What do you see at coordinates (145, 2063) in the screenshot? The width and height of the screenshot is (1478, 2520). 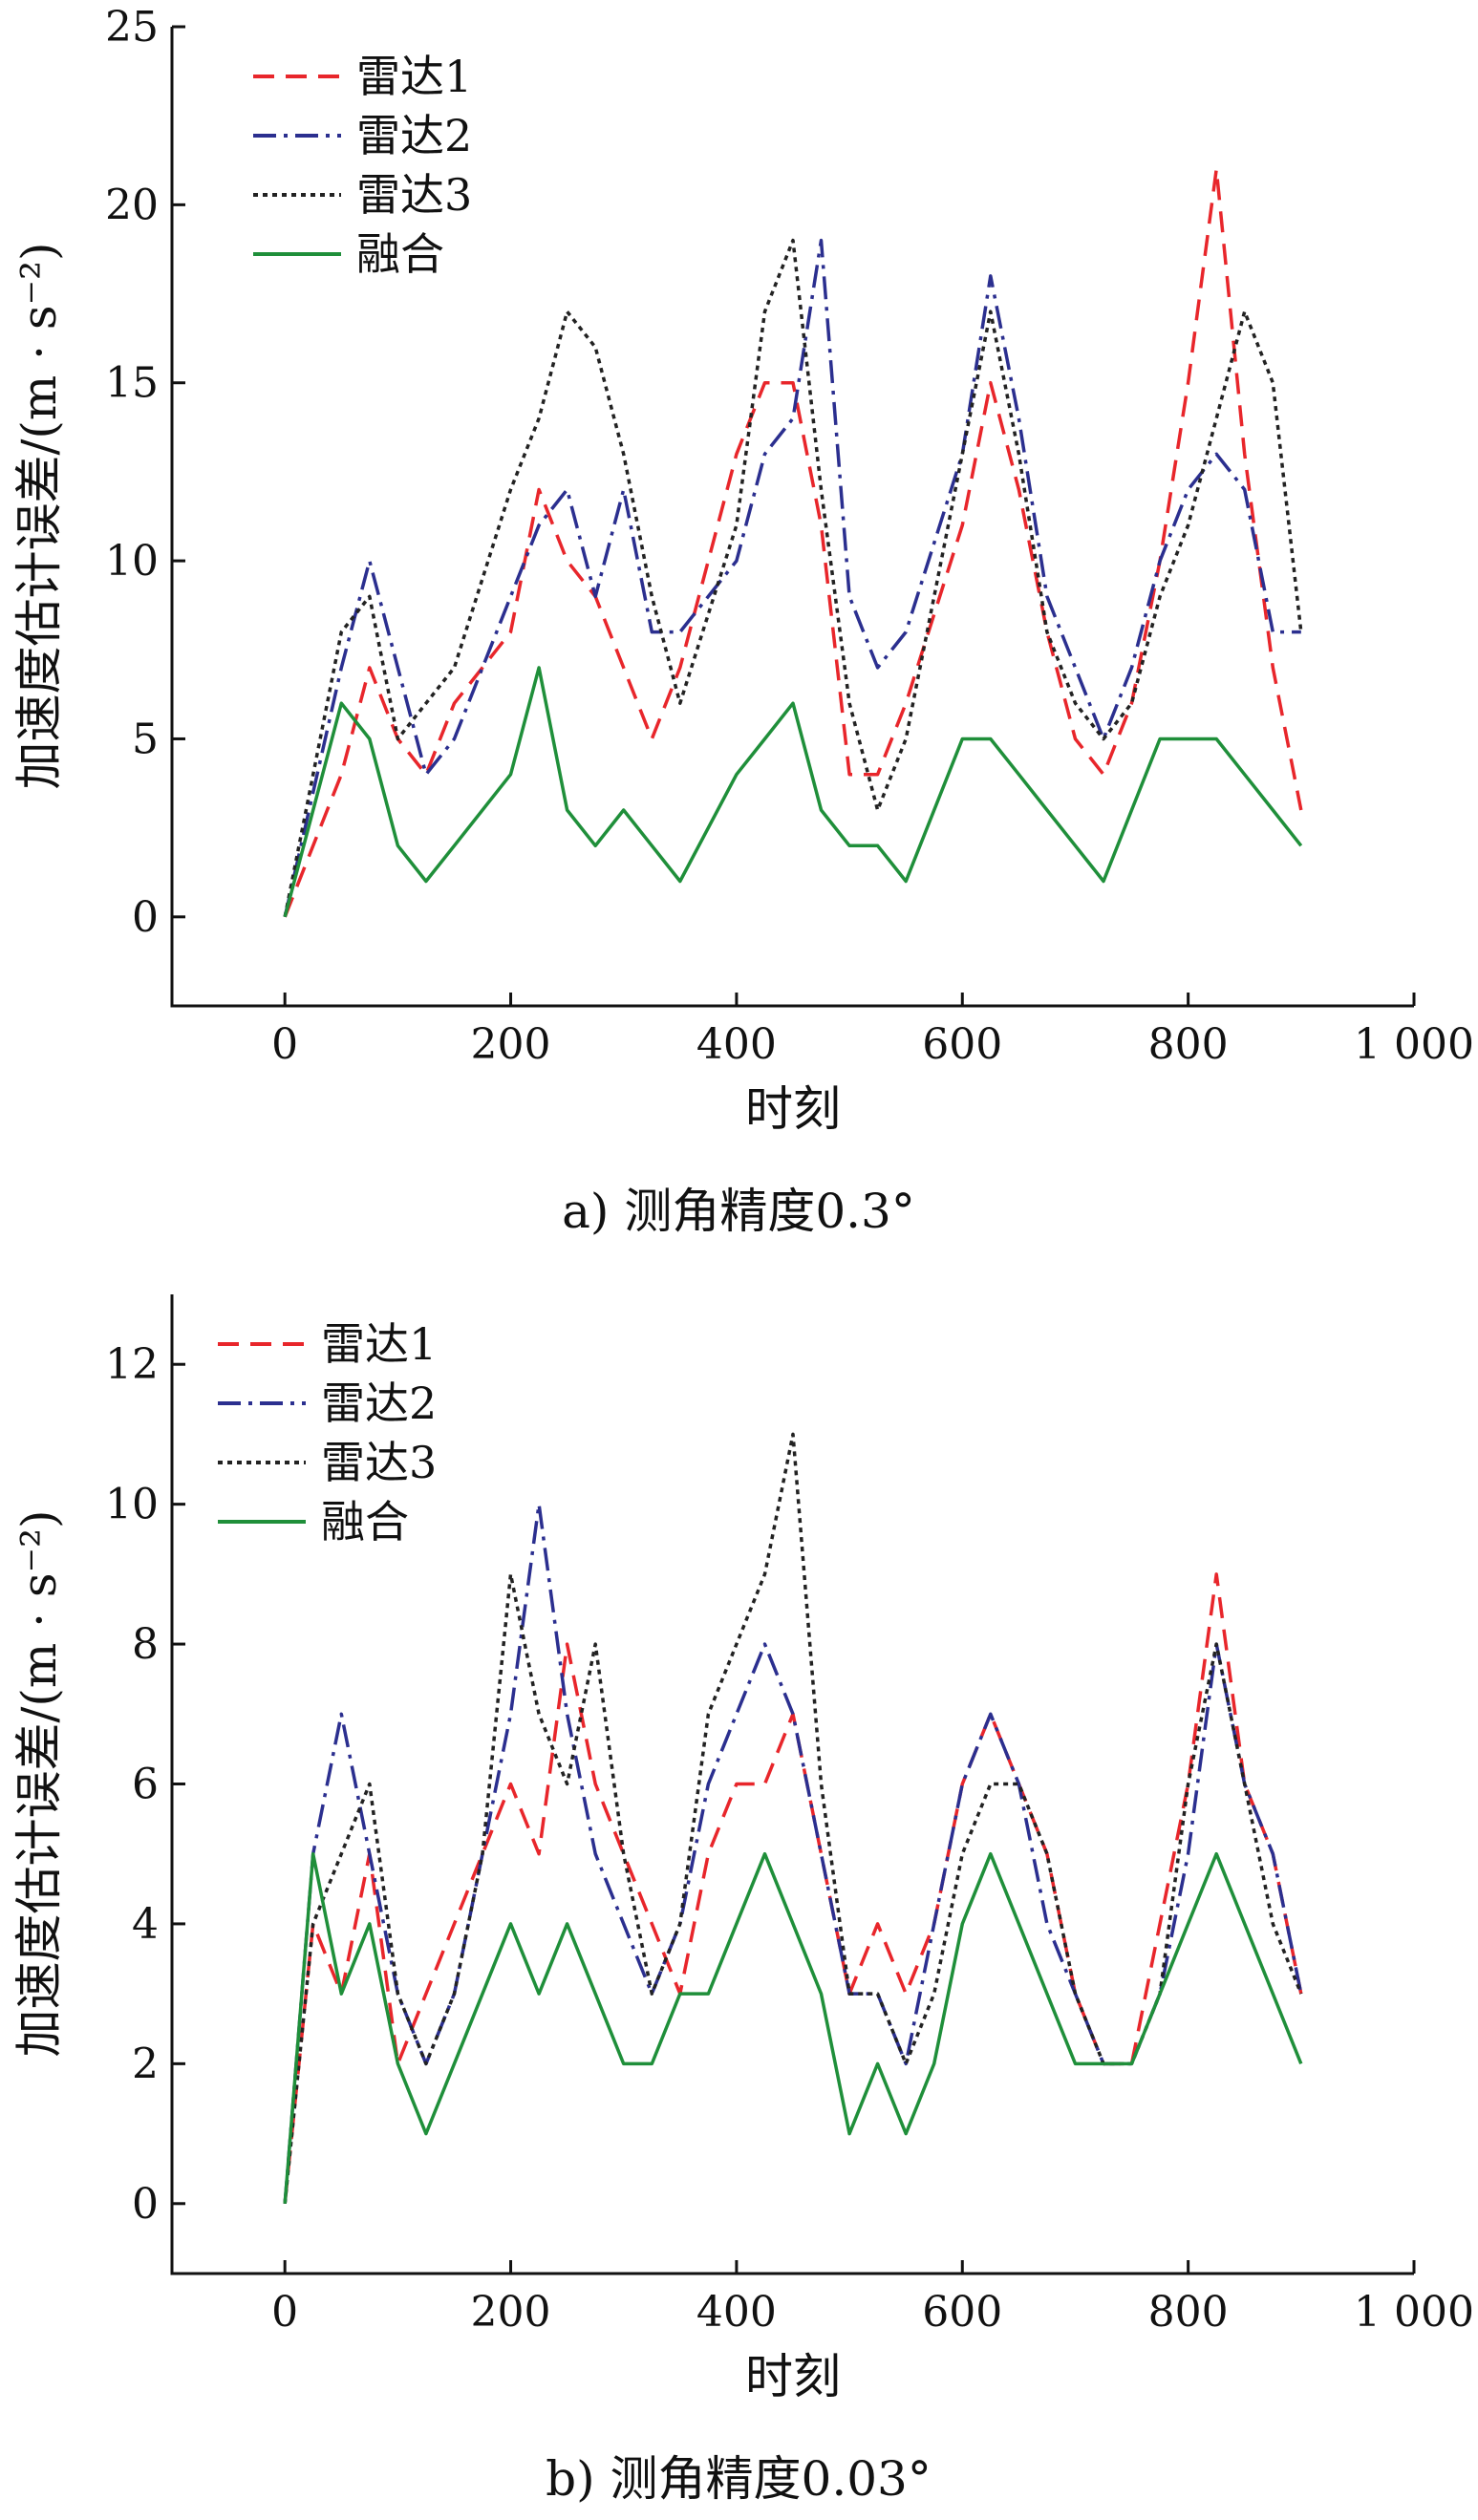 I see `y-tick-label: 2` at bounding box center [145, 2063].